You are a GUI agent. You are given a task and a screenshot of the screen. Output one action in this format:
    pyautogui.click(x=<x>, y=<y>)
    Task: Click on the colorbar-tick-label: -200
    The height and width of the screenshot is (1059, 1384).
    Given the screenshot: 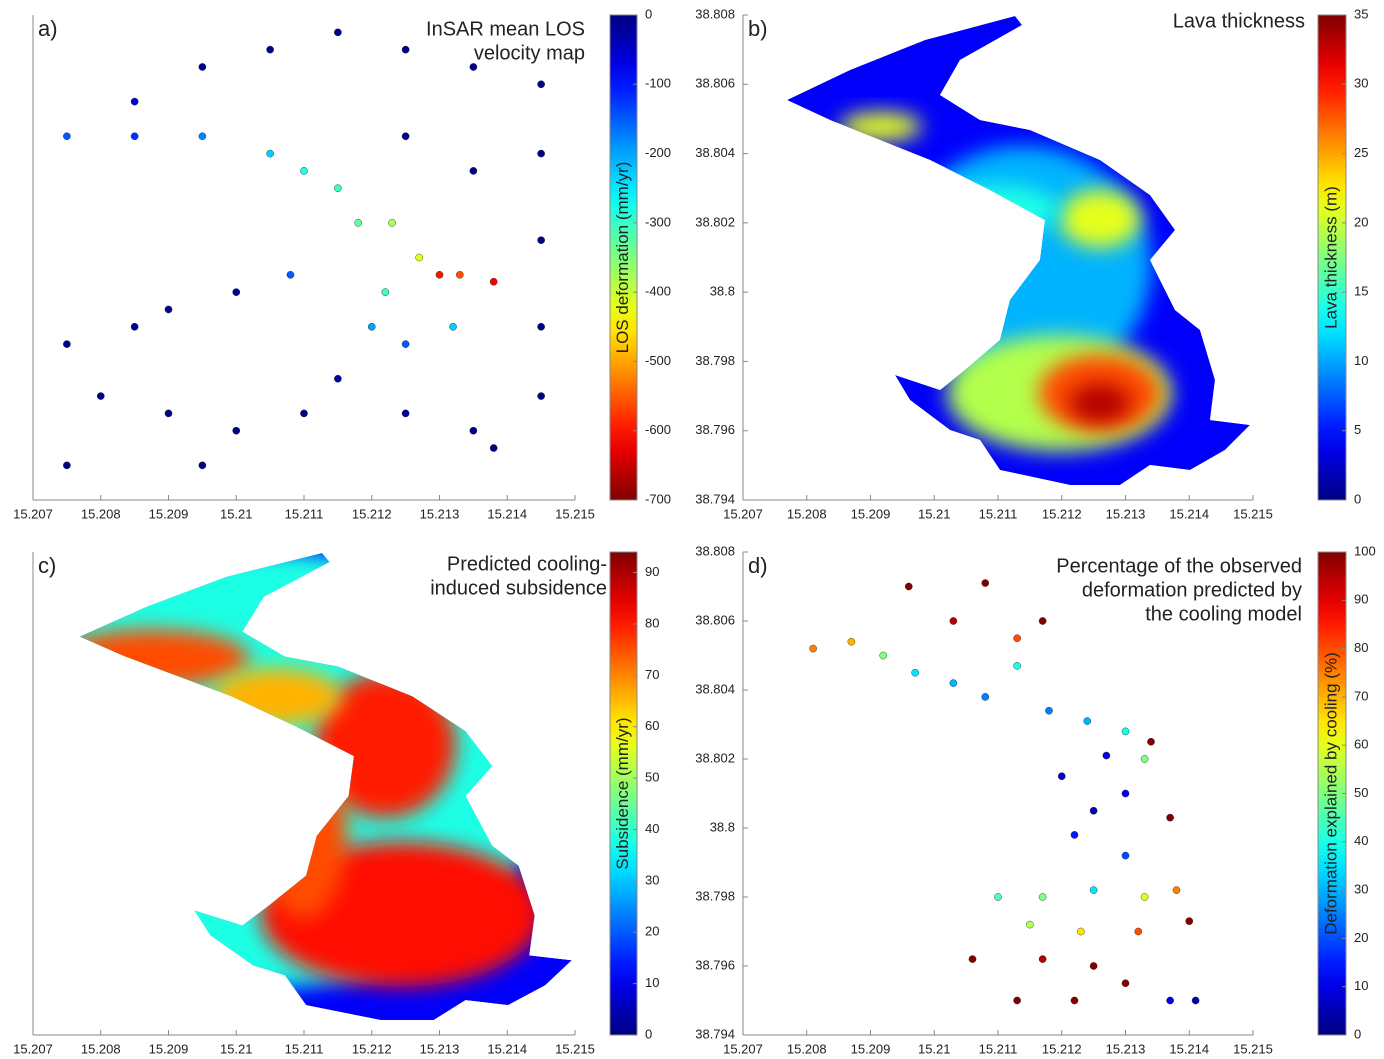 What is the action you would take?
    pyautogui.click(x=658, y=152)
    